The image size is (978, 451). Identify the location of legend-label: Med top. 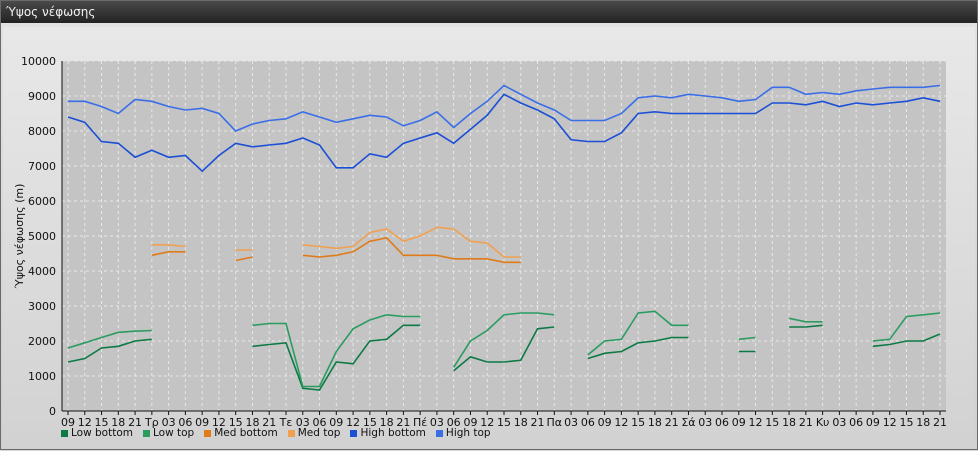
(319, 433).